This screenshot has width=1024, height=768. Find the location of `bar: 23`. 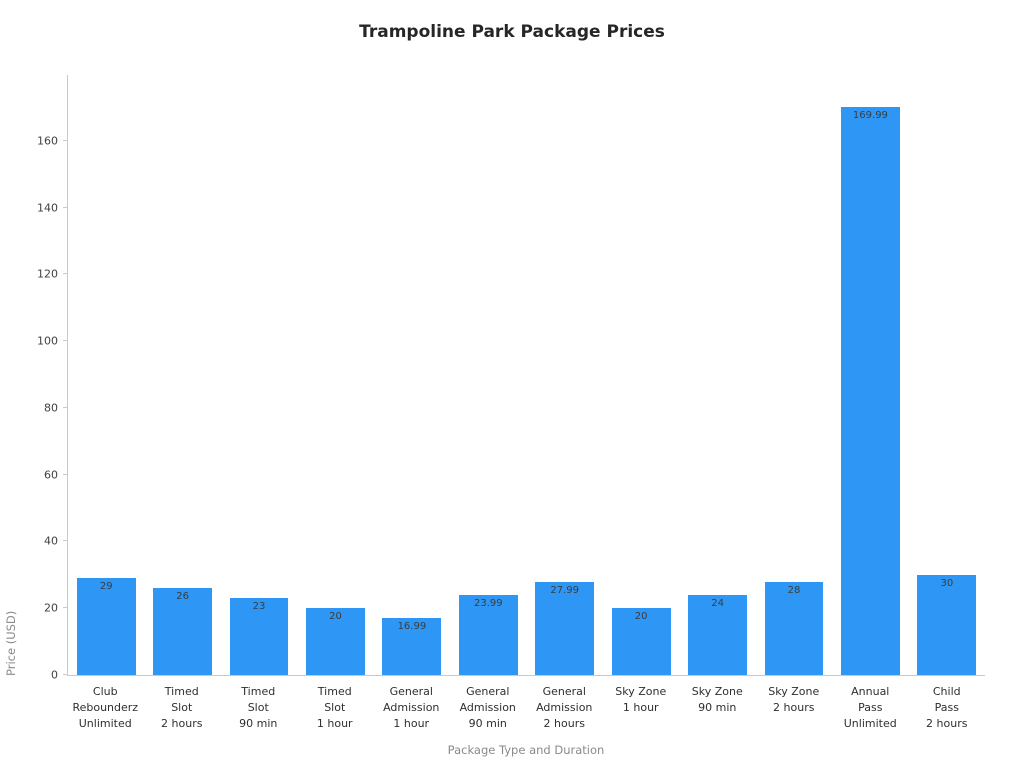

bar: 23 is located at coordinates (259, 636).